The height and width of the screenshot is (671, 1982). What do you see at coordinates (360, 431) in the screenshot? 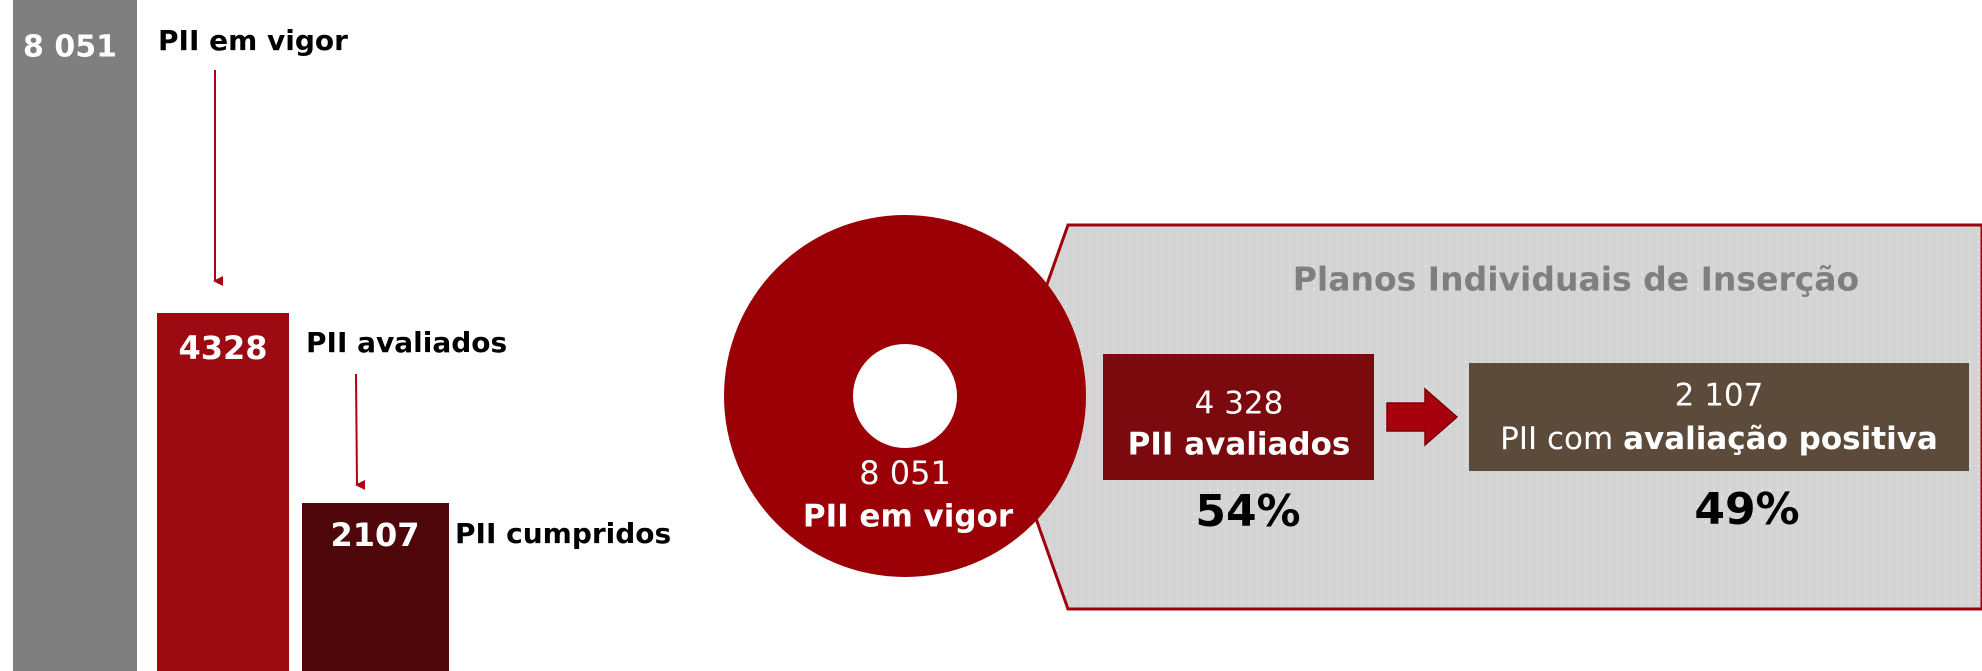
I see `arrow` at bounding box center [360, 431].